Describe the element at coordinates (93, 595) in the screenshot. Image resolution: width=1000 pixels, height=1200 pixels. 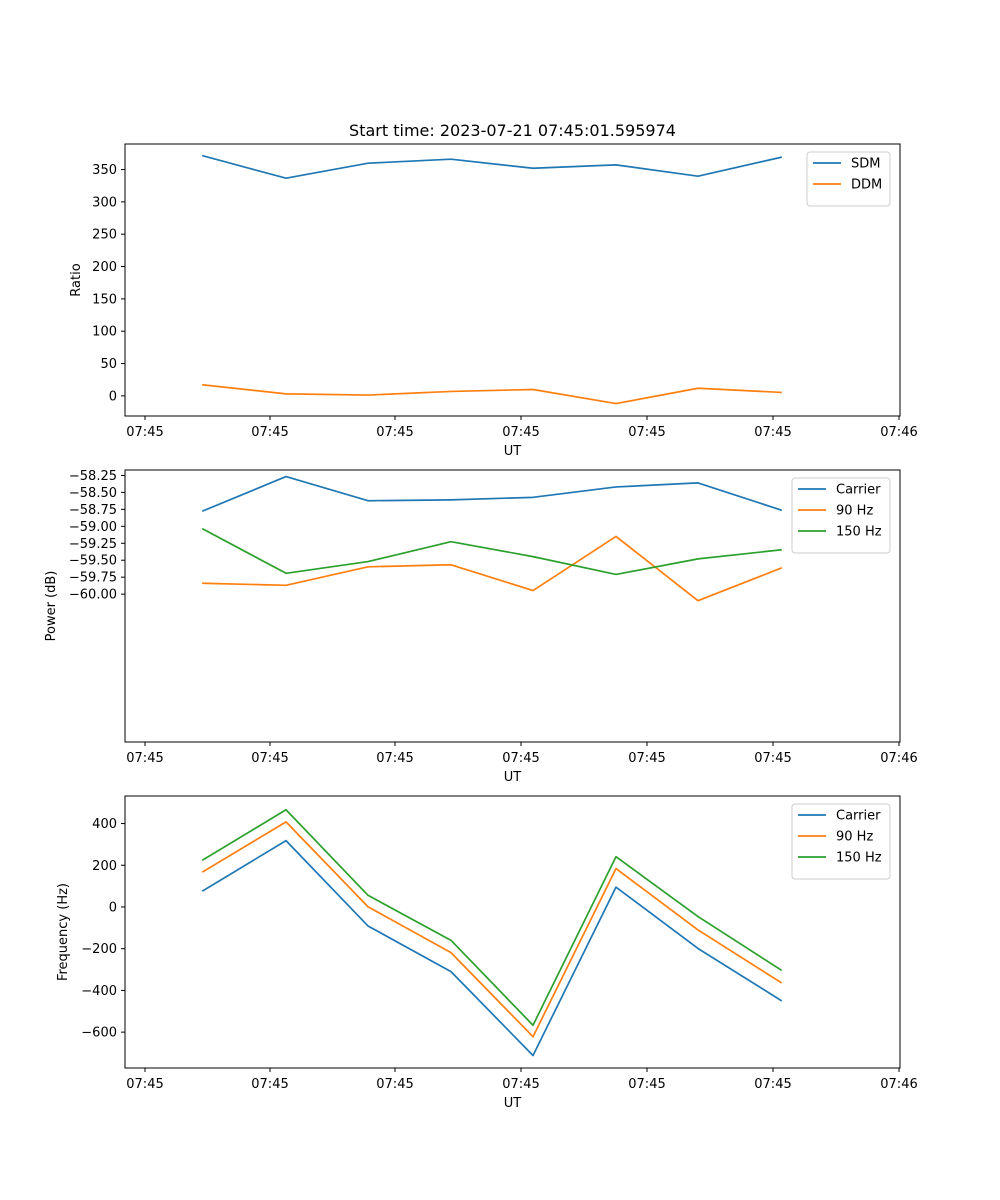
I see `y-tick-label: −60.00` at that location.